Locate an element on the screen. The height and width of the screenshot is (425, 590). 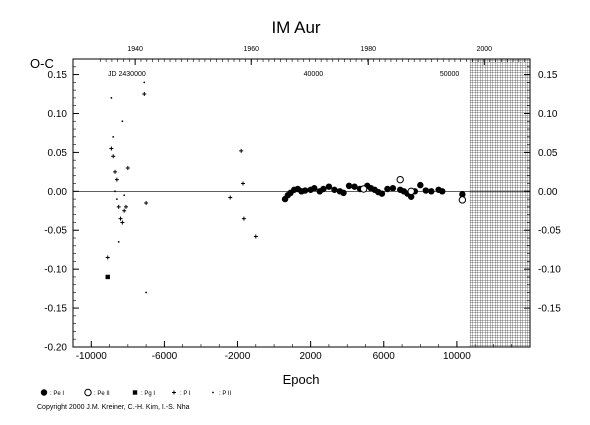
x-tick-label: 6000 is located at coordinates (384, 356).